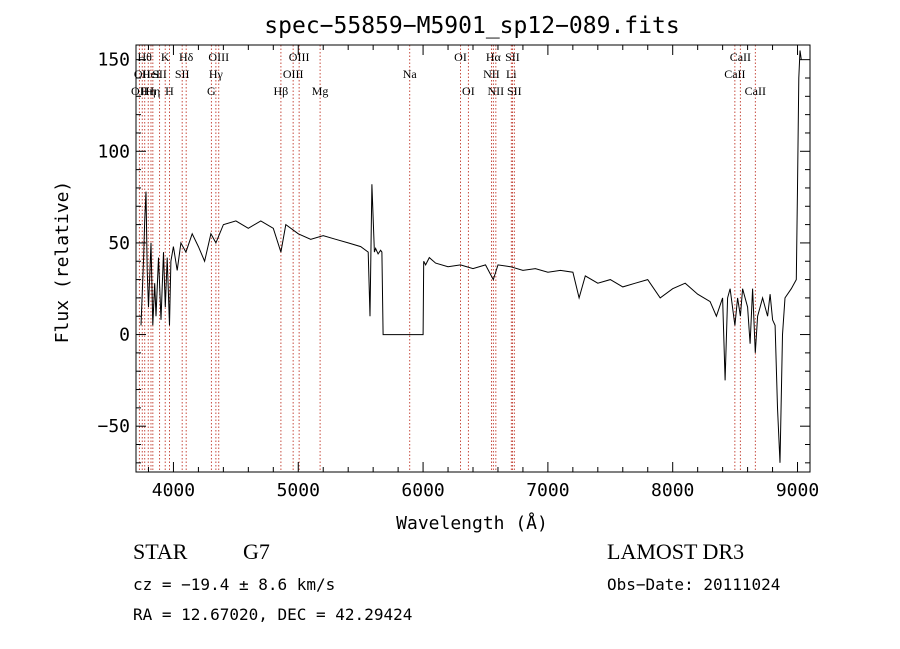 The height and width of the screenshot is (649, 900). I want to click on line-label: Hθ, so click(145, 57).